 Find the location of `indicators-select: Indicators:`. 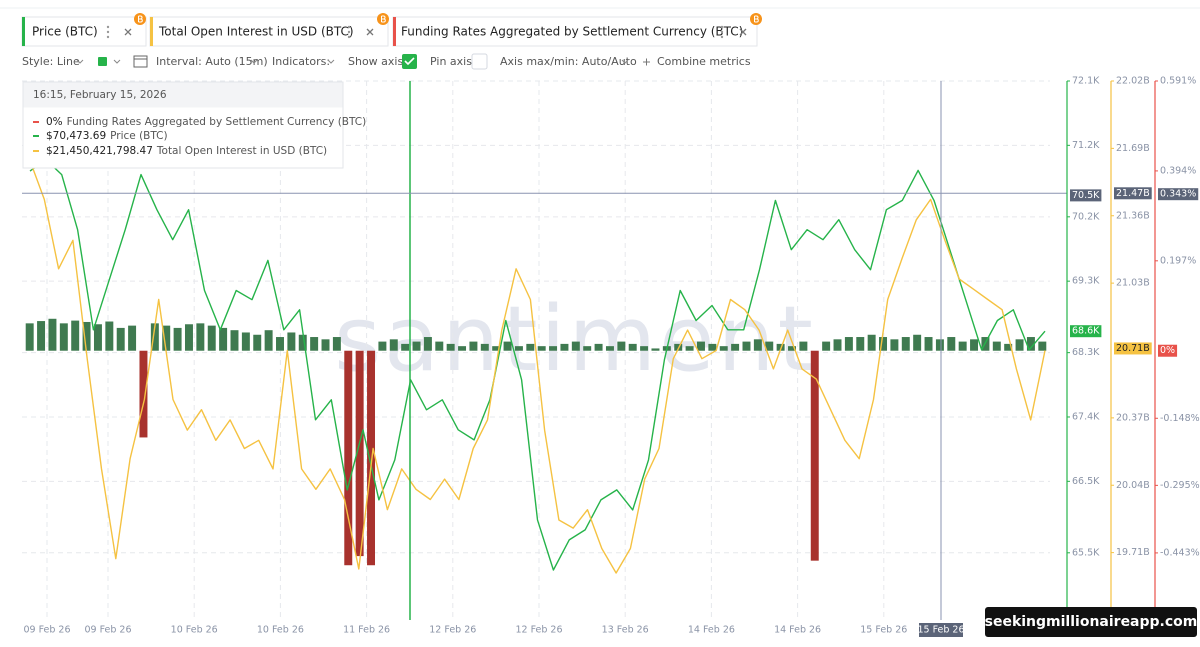

indicators-select: Indicators: is located at coordinates (301, 61).